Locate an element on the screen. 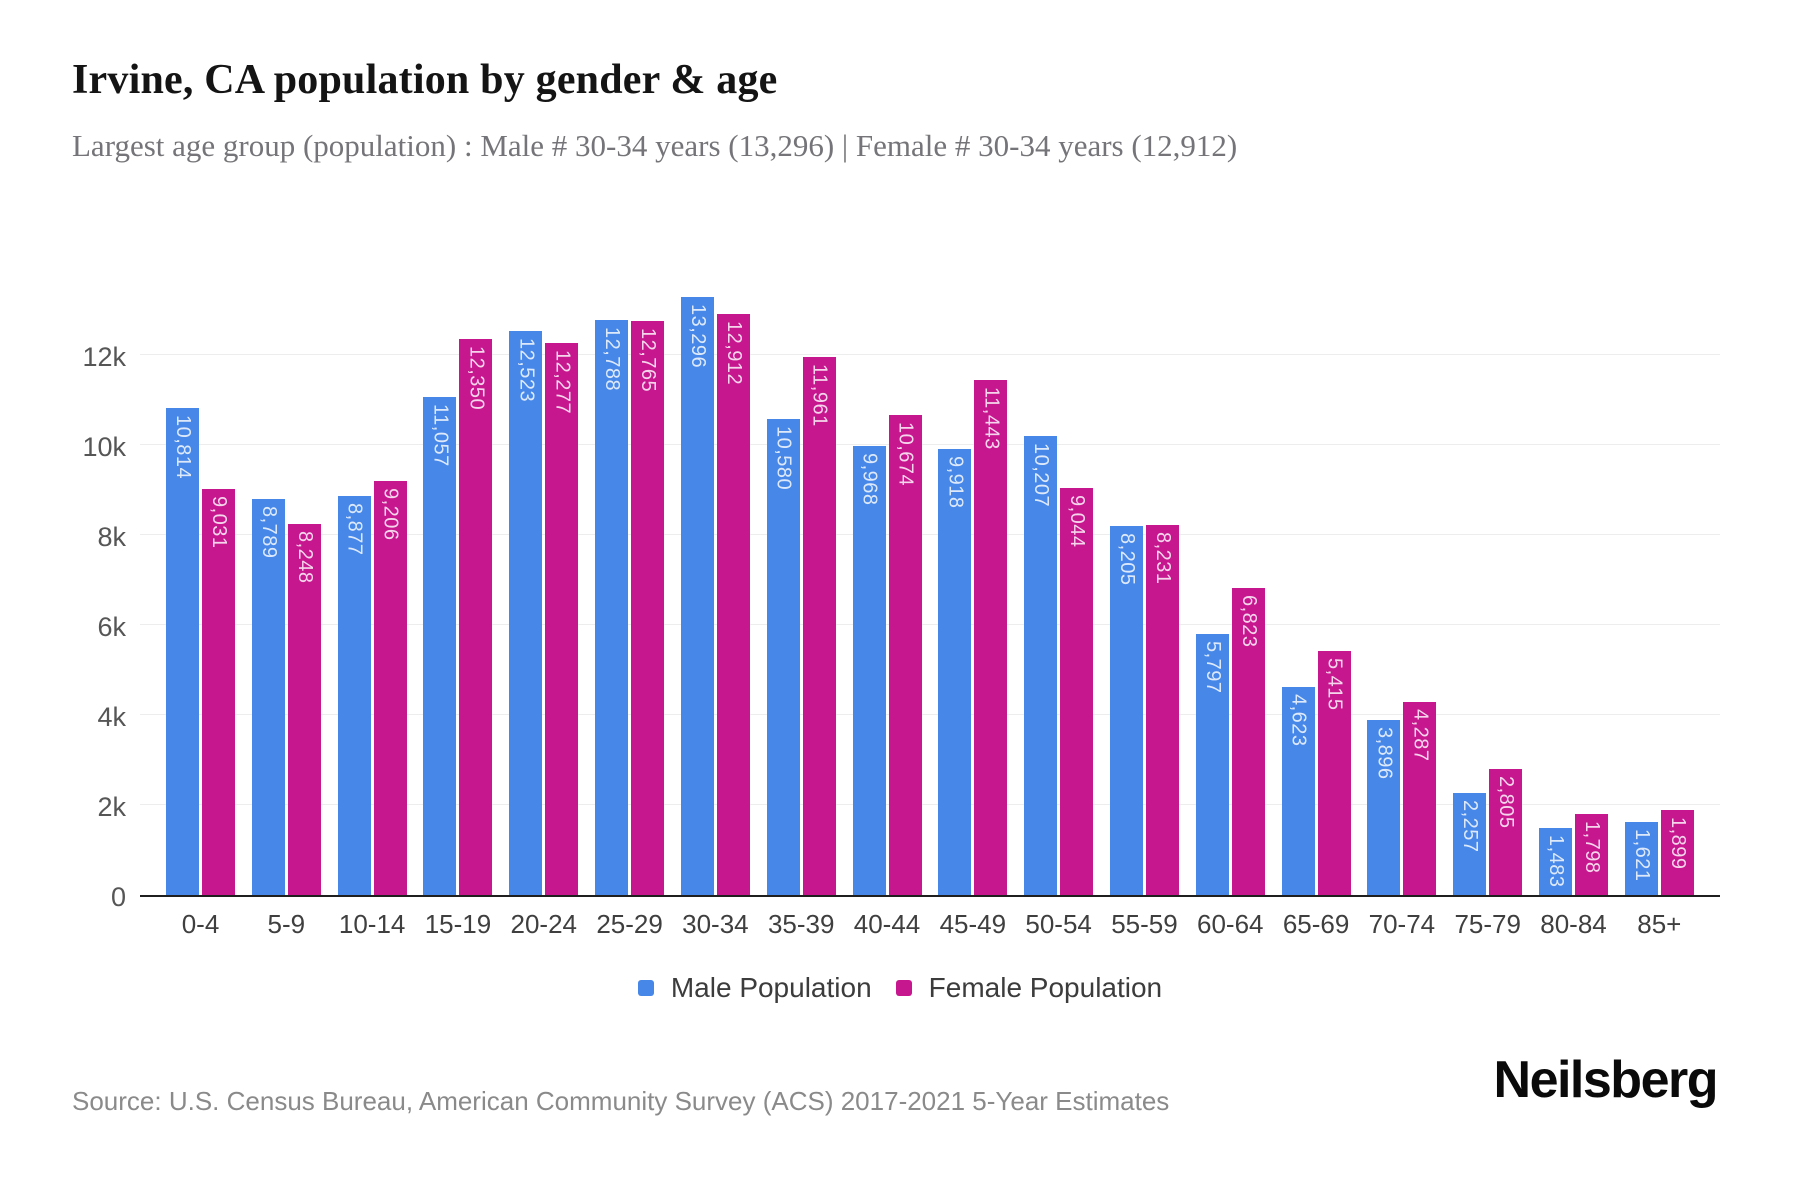 The width and height of the screenshot is (1800, 1200). bar-value-label: 12,277 is located at coordinates (562, 382).